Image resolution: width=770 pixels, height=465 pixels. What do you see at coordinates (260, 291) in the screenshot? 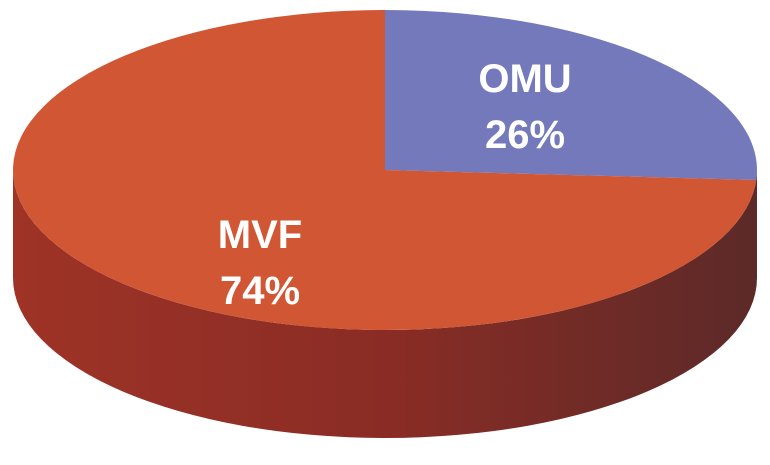
I see `slice-value-label: 74%` at bounding box center [260, 291].